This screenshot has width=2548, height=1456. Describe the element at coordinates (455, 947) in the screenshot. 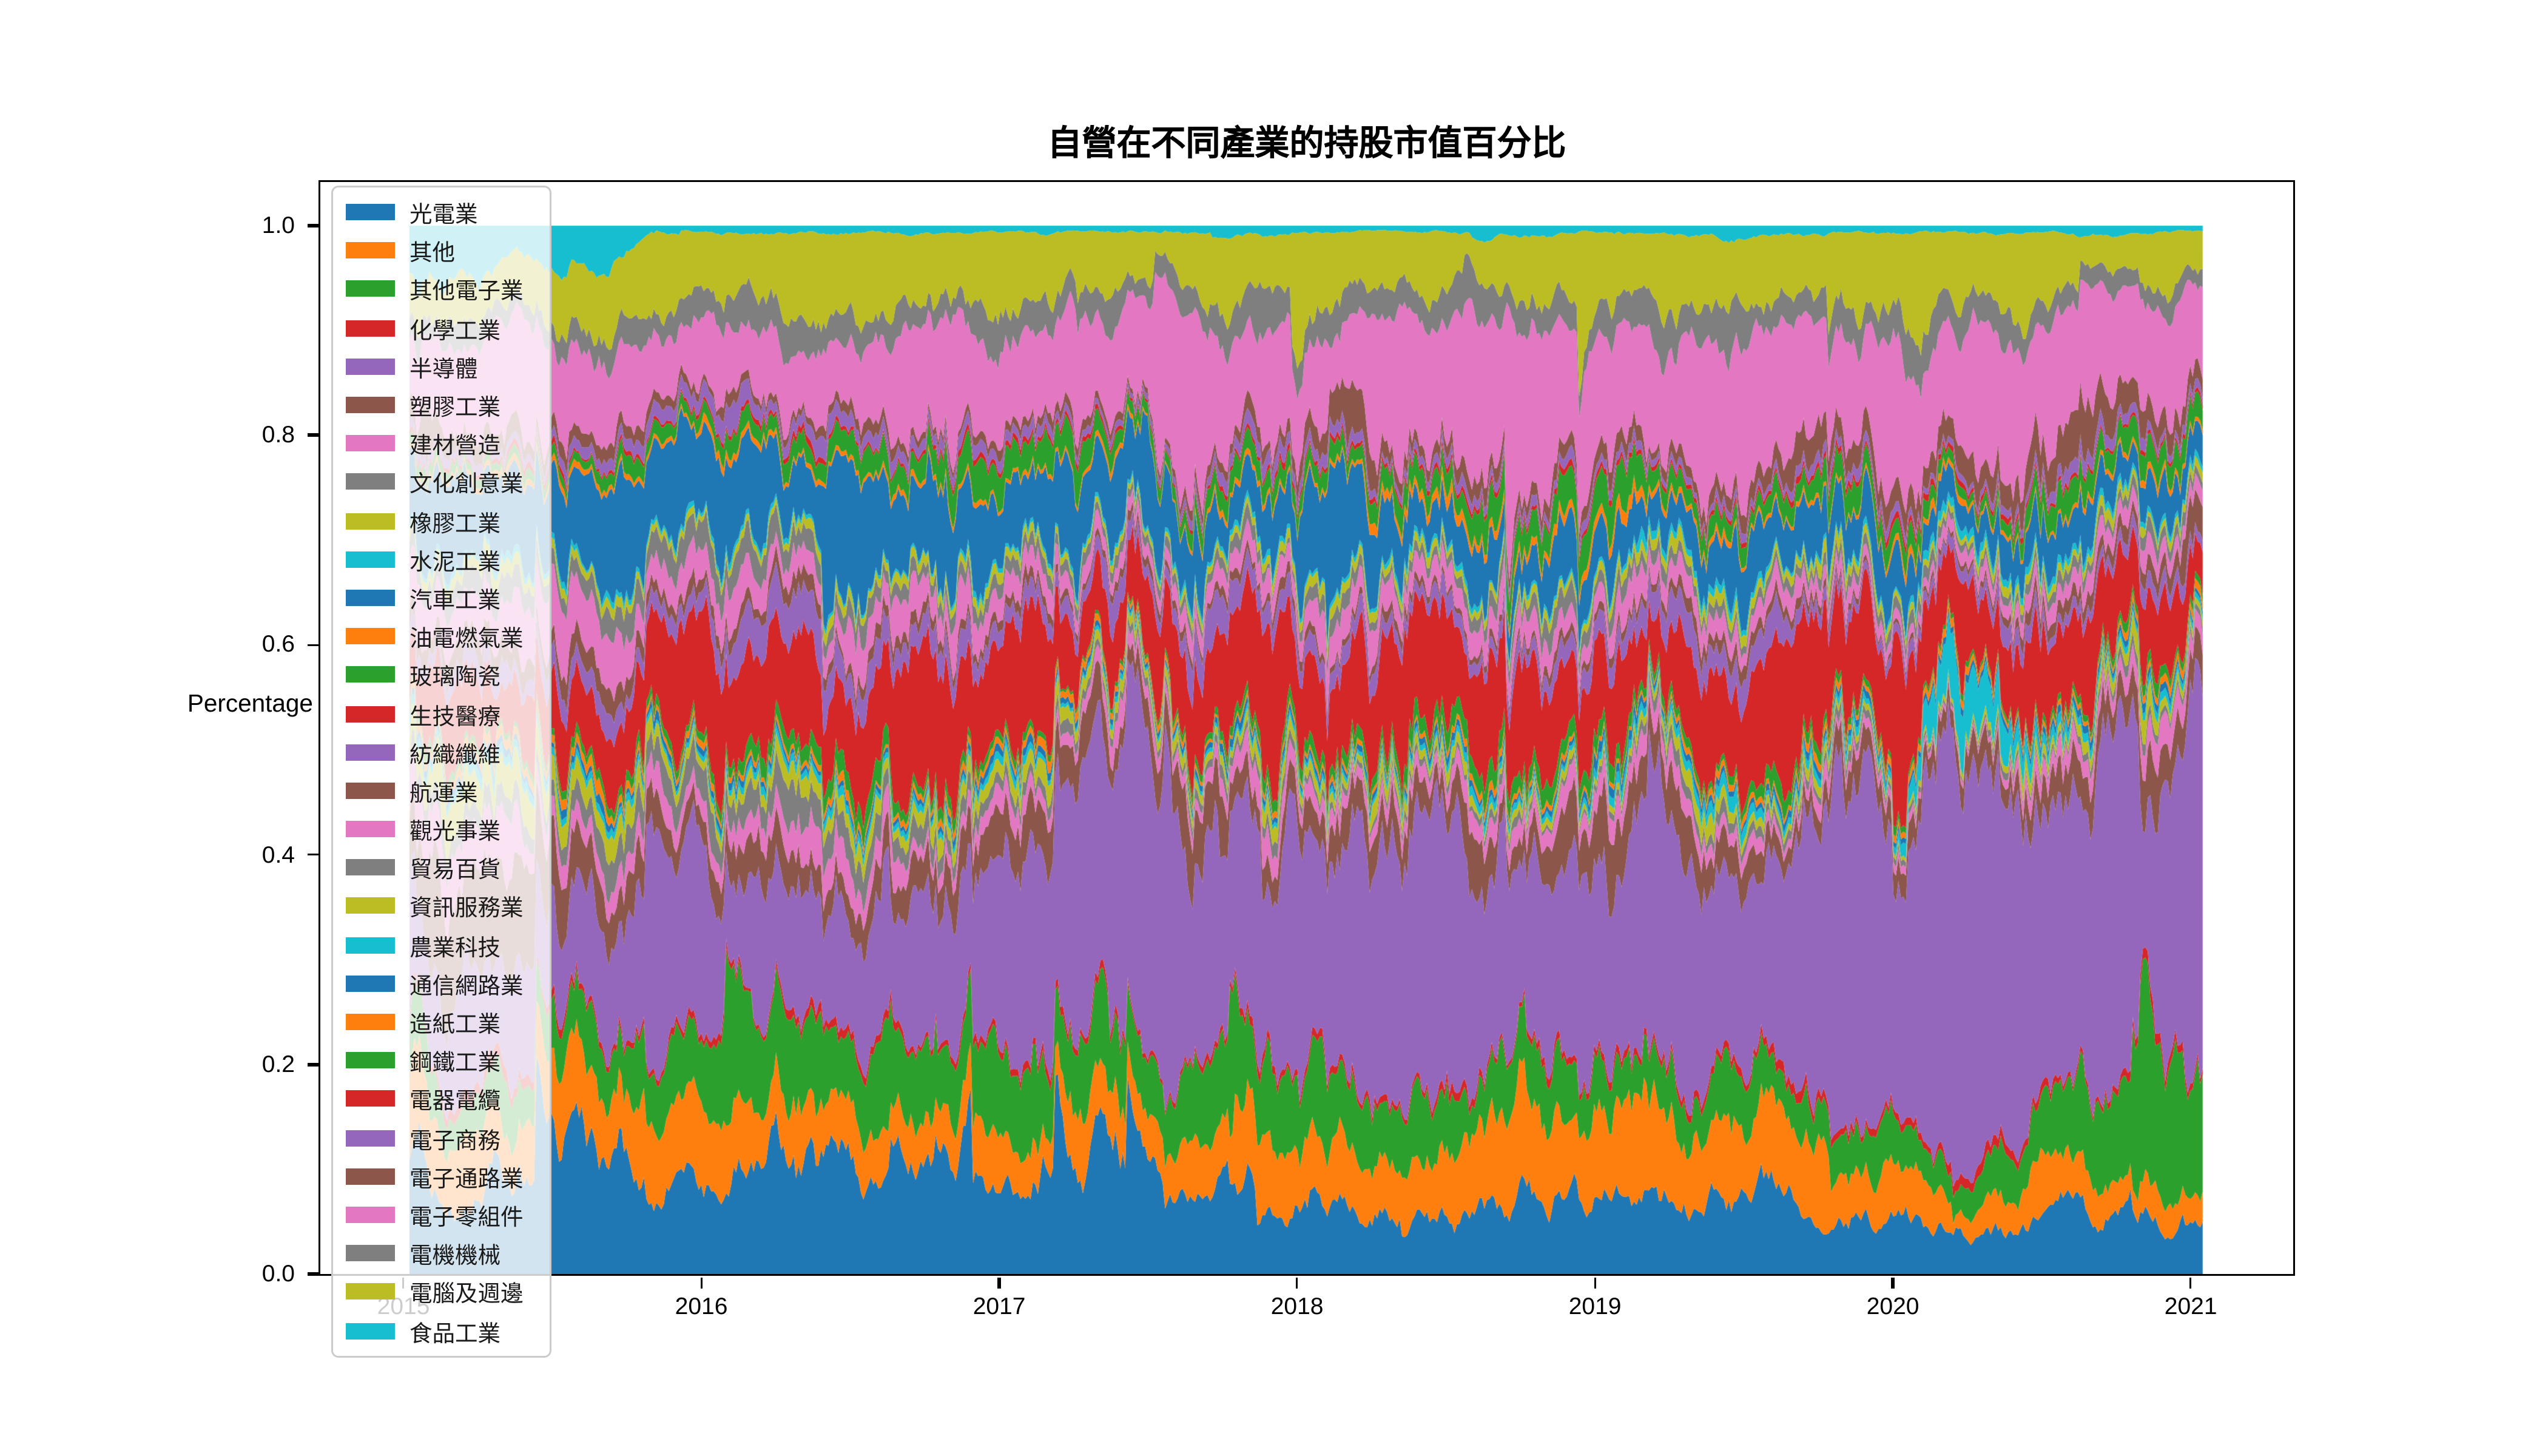

I see `legend-label: 農業科技` at that location.